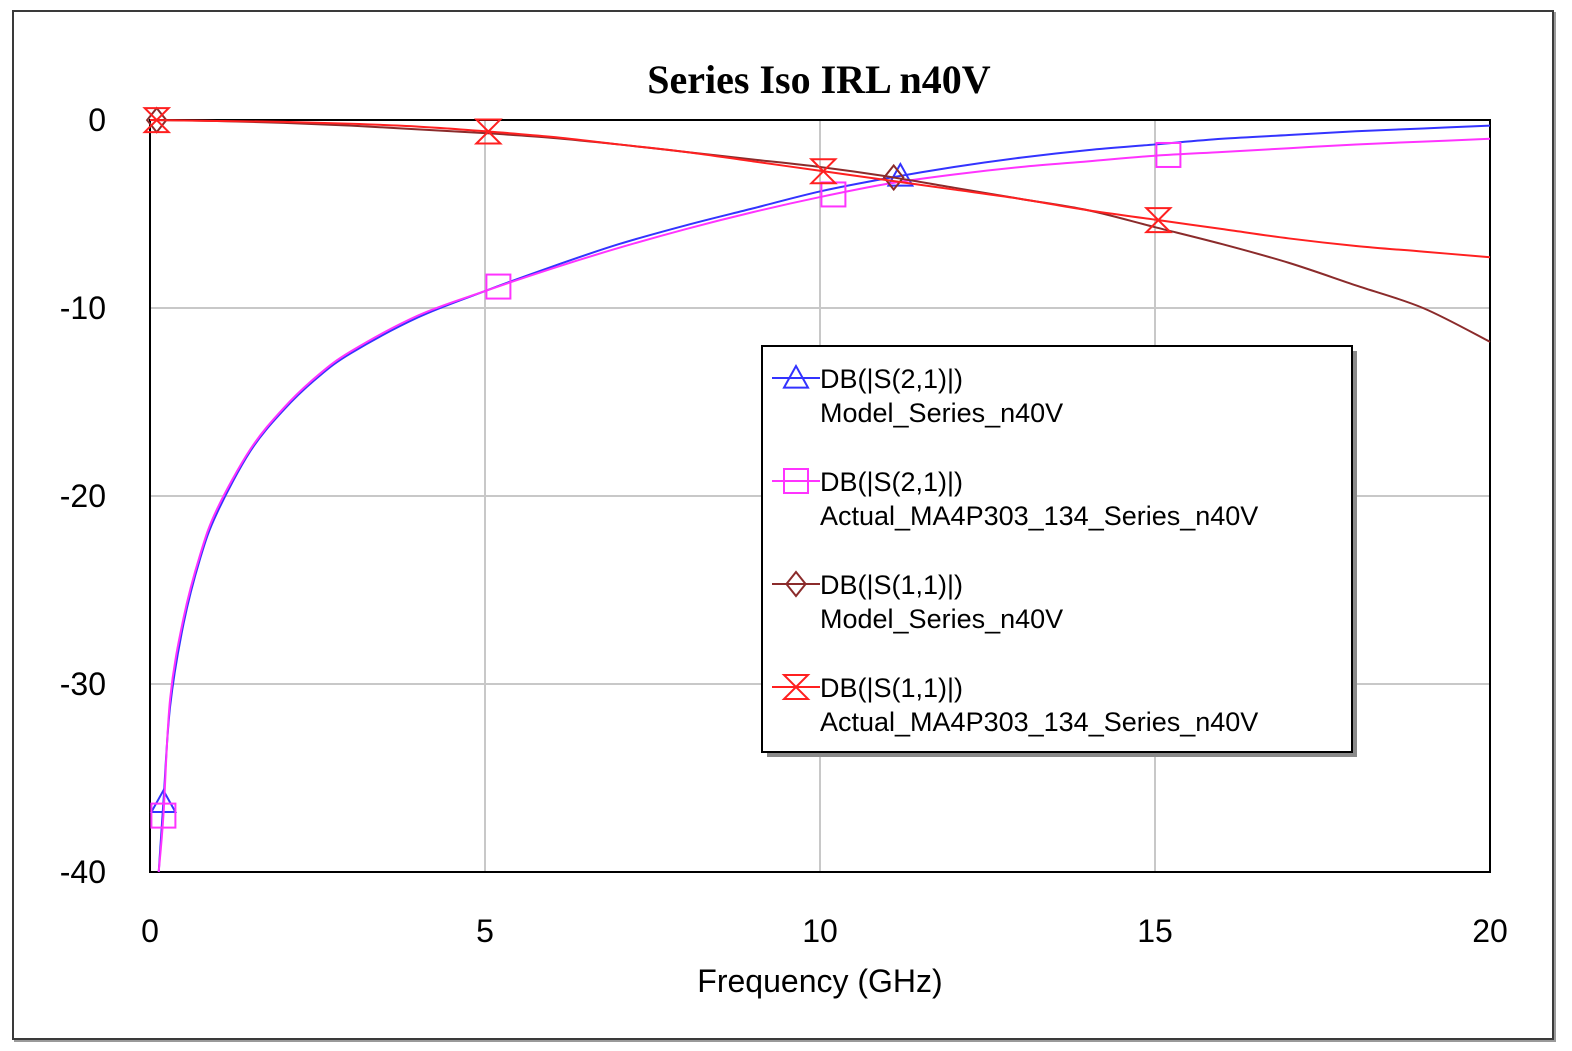  I want to click on chart-title: Series Iso IRL n40V, so click(818, 79).